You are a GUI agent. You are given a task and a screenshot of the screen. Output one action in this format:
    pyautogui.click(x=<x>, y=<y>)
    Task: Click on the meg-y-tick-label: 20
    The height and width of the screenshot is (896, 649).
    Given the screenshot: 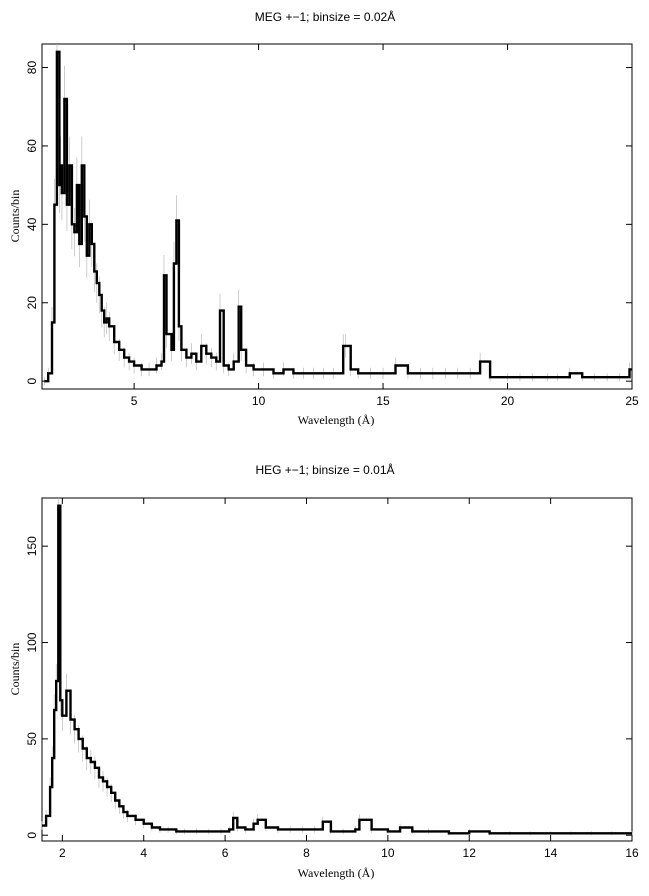 What is the action you would take?
    pyautogui.click(x=32, y=303)
    